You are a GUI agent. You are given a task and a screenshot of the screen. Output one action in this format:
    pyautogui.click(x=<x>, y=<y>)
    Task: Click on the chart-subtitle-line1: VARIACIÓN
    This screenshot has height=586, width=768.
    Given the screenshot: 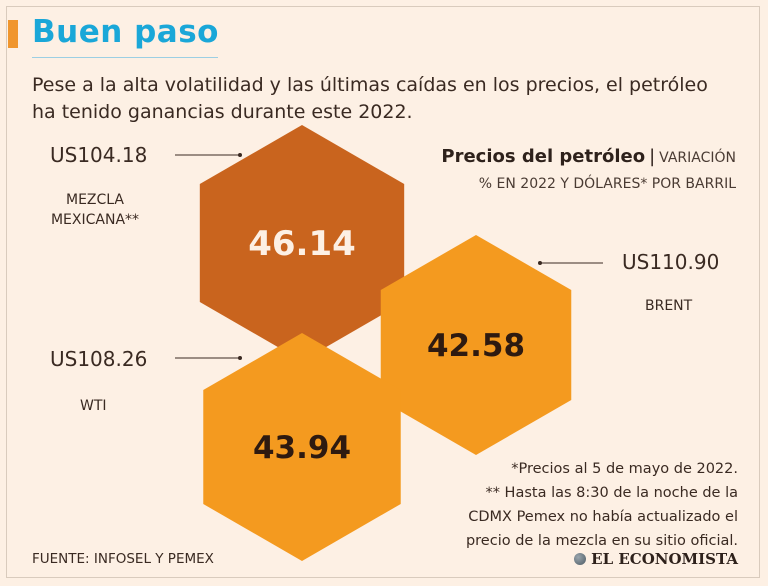 What is the action you would take?
    pyautogui.click(x=697, y=158)
    